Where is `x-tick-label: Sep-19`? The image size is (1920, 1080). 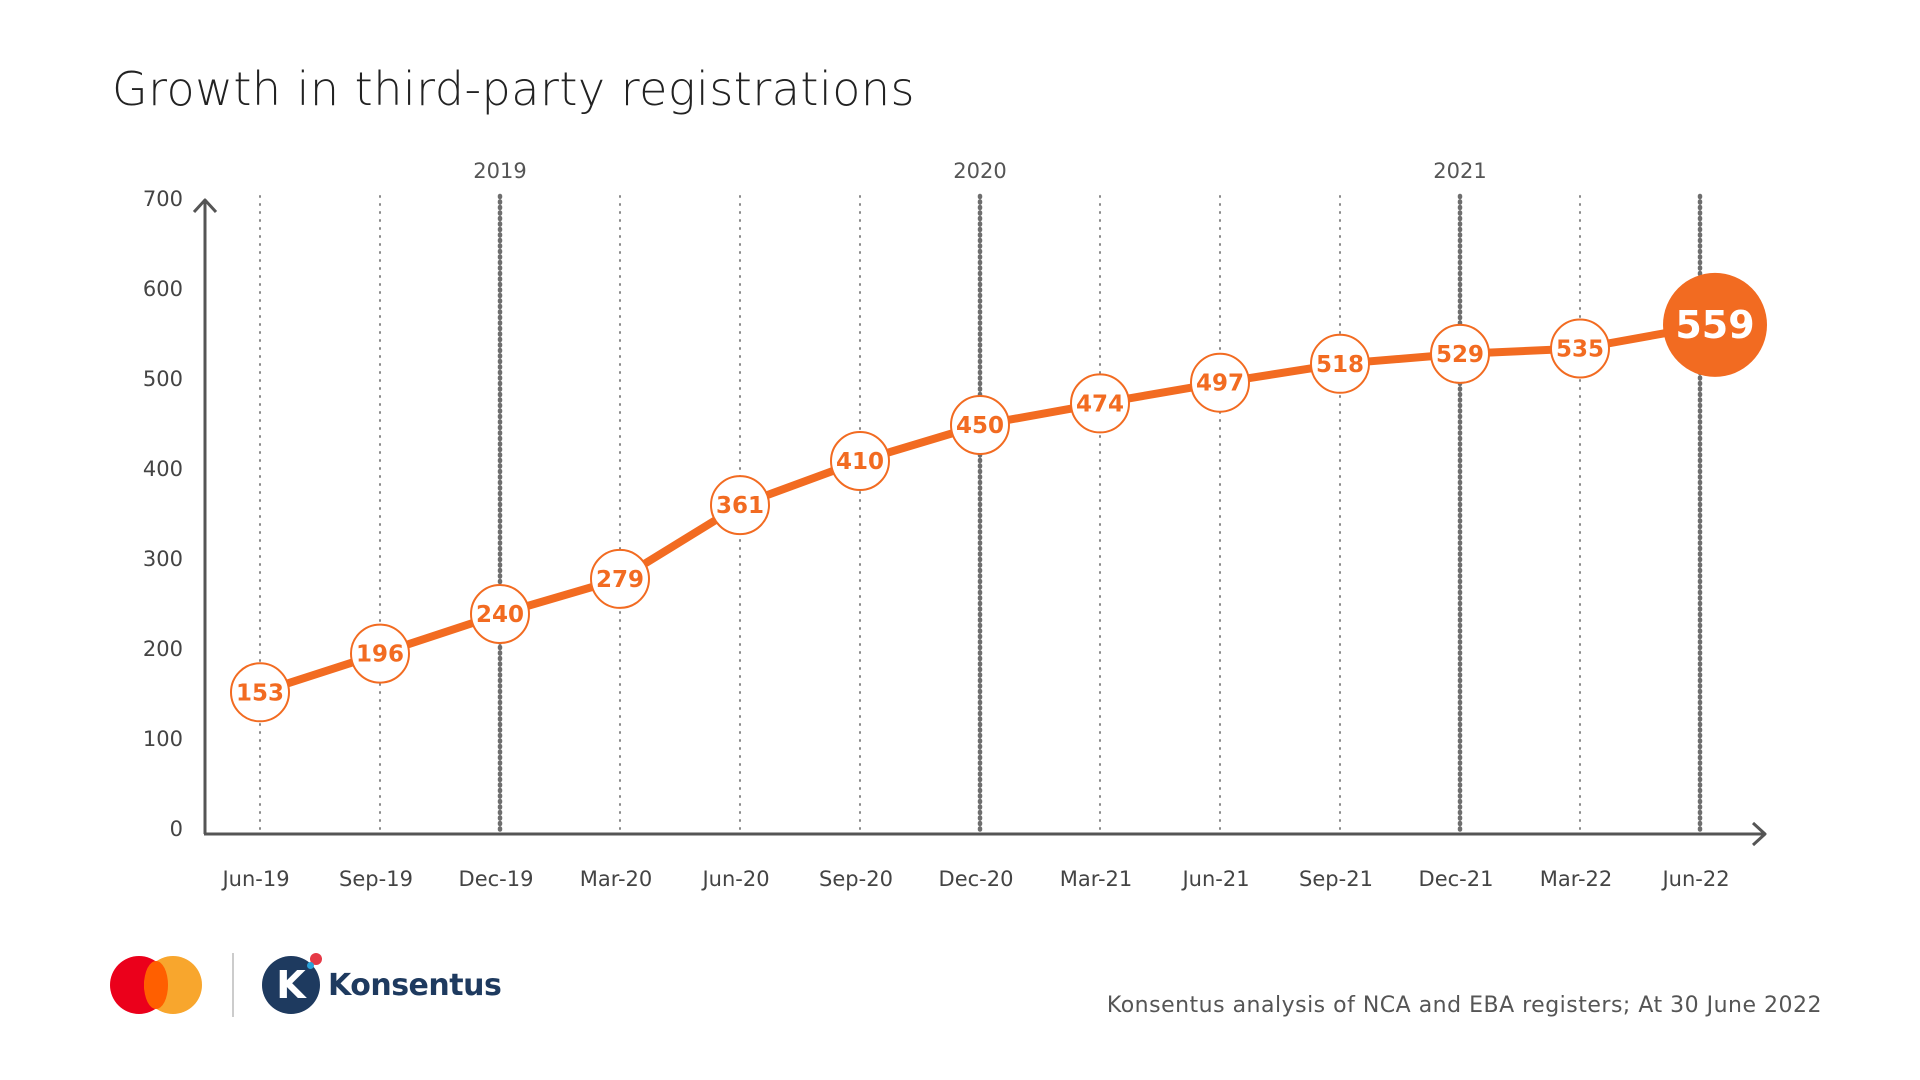 x-tick-label: Sep-19 is located at coordinates (376, 879).